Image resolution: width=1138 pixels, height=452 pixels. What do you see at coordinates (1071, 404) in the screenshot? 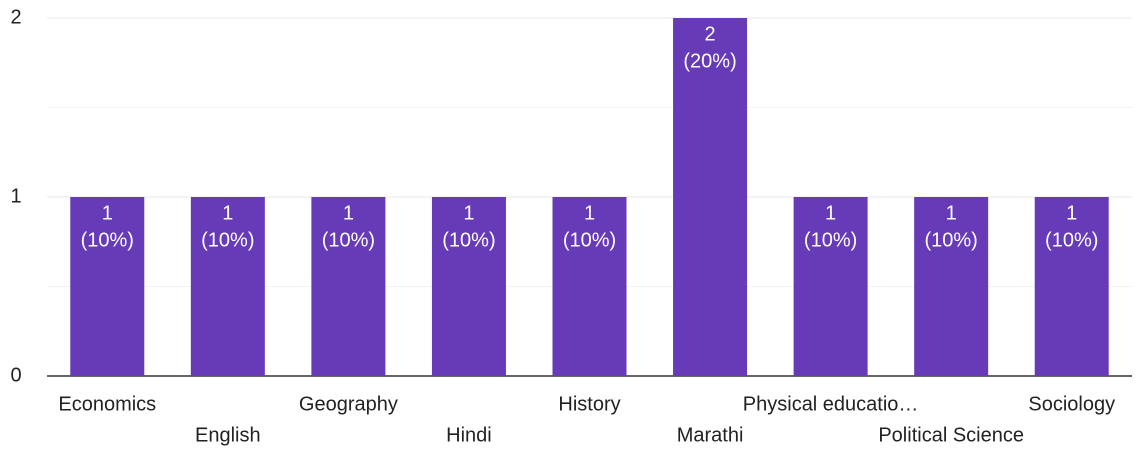
I see `x-tick-label: Sociology` at bounding box center [1071, 404].